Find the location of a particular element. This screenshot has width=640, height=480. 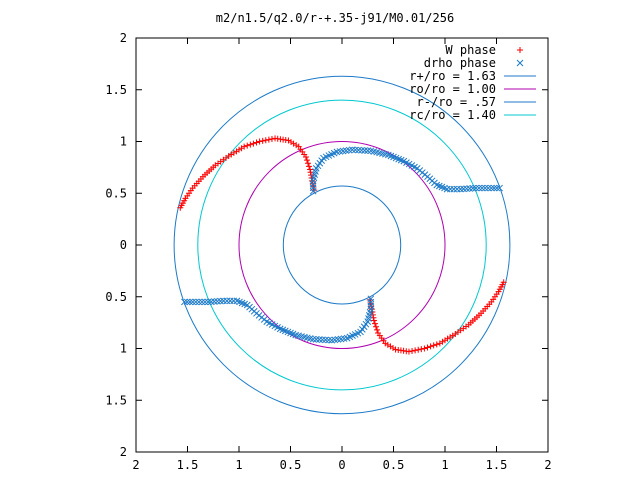

legend-label: drho phase is located at coordinates (460, 63).